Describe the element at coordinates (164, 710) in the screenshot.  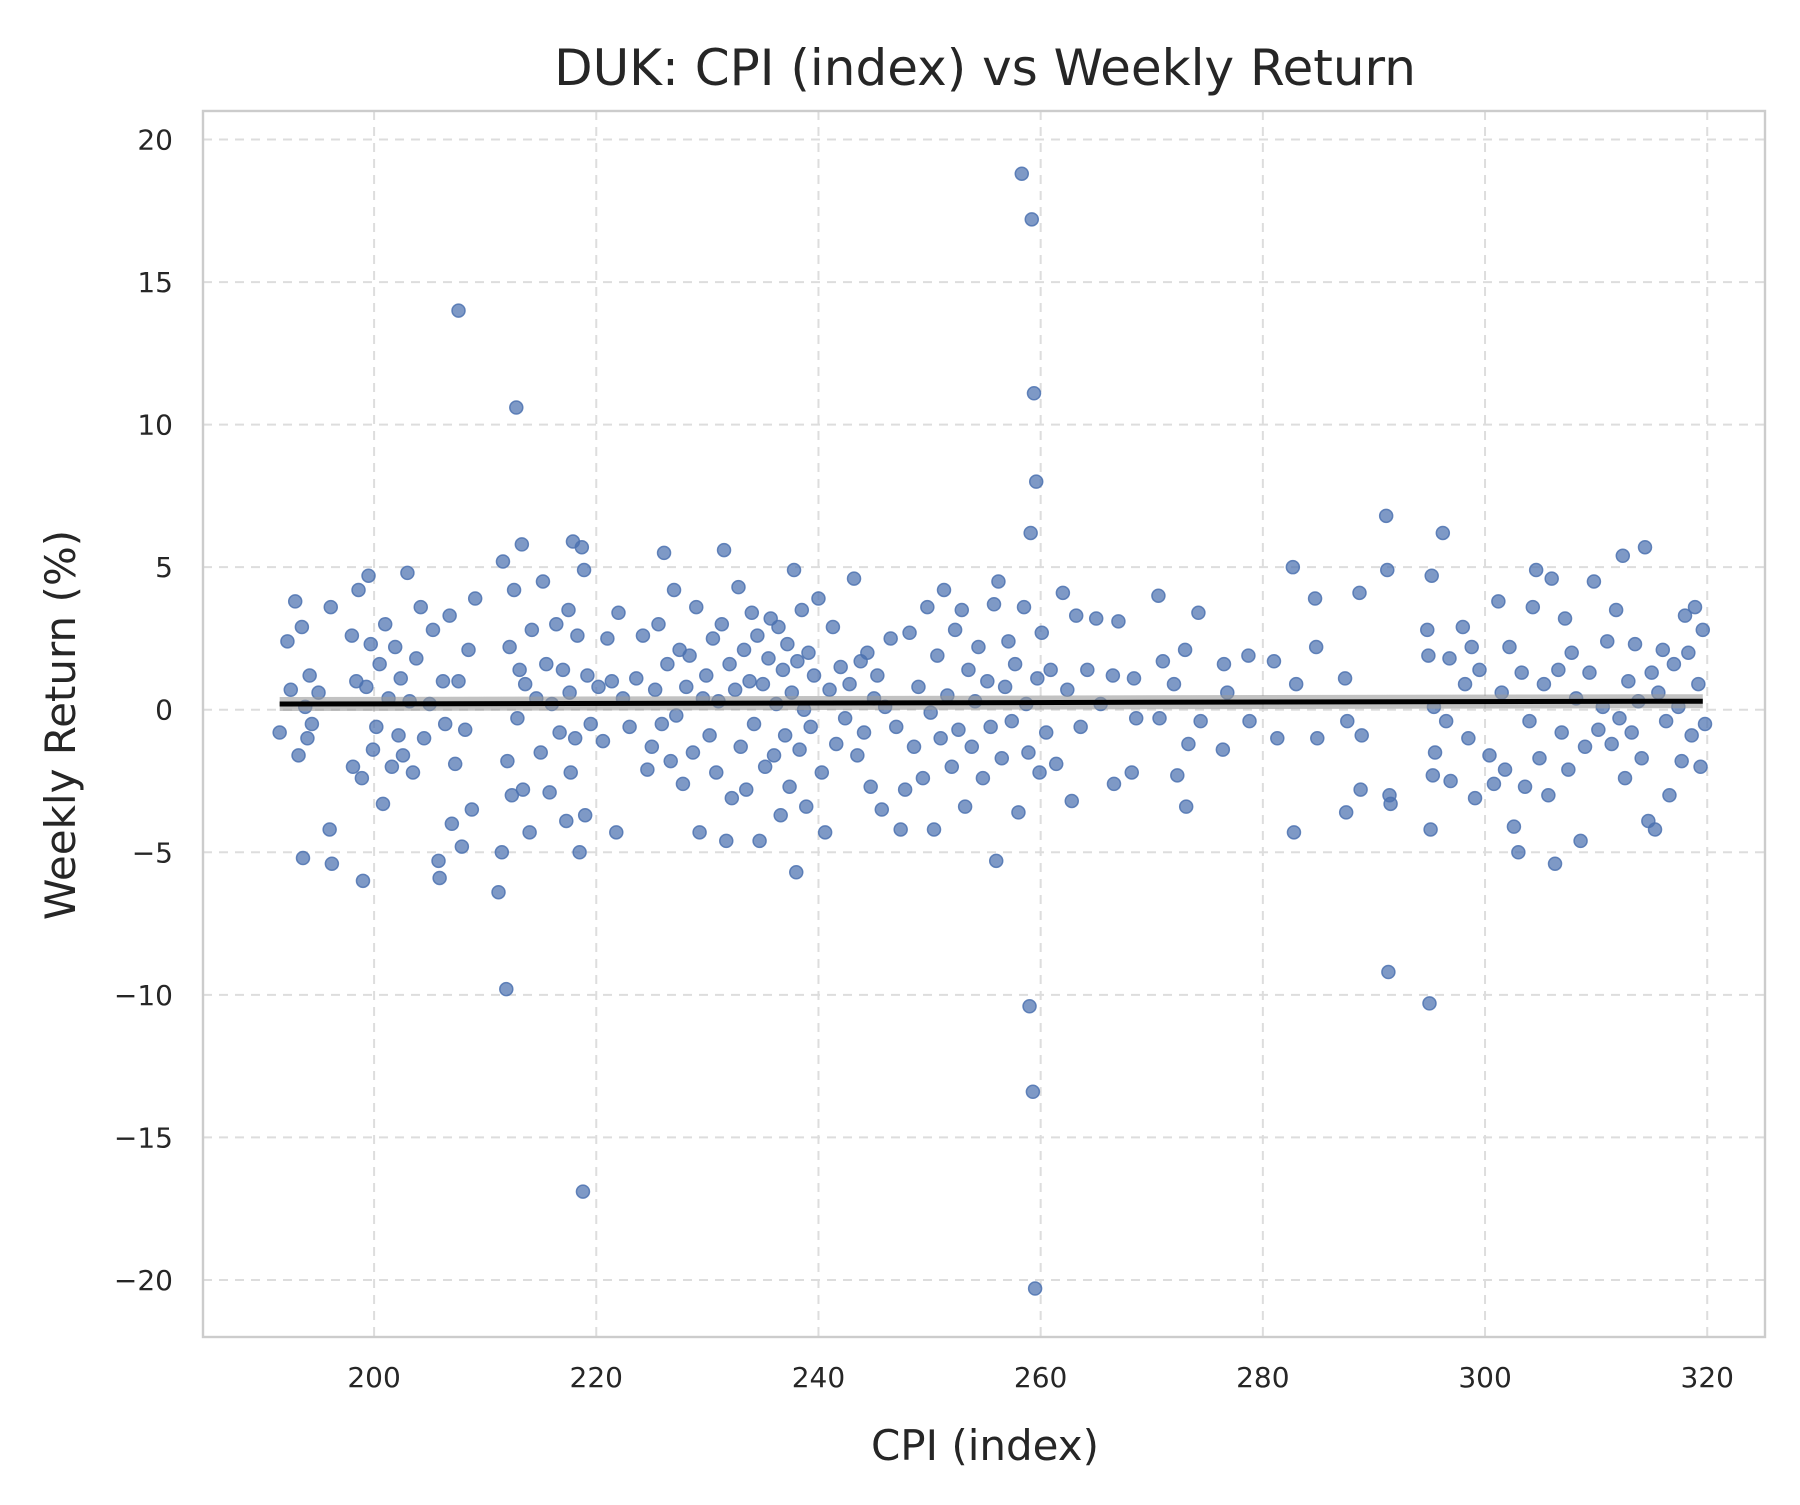
I see `y-tick-label: 0` at that location.